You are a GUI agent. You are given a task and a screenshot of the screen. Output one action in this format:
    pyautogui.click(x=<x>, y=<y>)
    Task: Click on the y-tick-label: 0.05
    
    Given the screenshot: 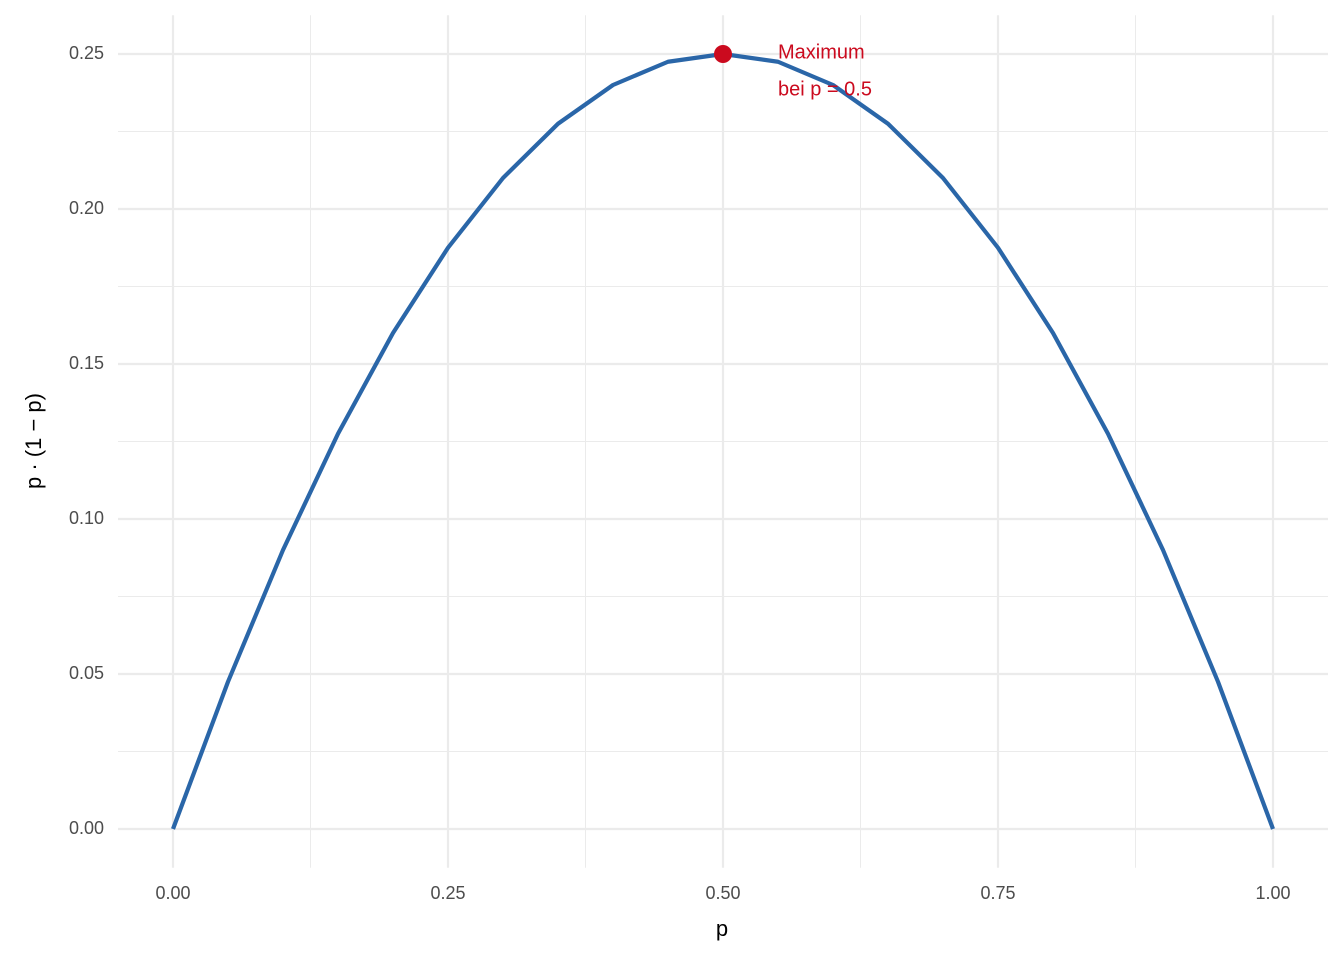 What is the action you would take?
    pyautogui.click(x=86, y=673)
    